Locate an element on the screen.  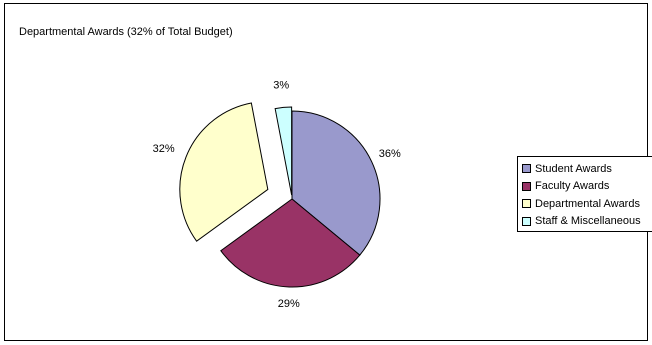
pie-label-faculty-awards: 29% is located at coordinates (289, 304).